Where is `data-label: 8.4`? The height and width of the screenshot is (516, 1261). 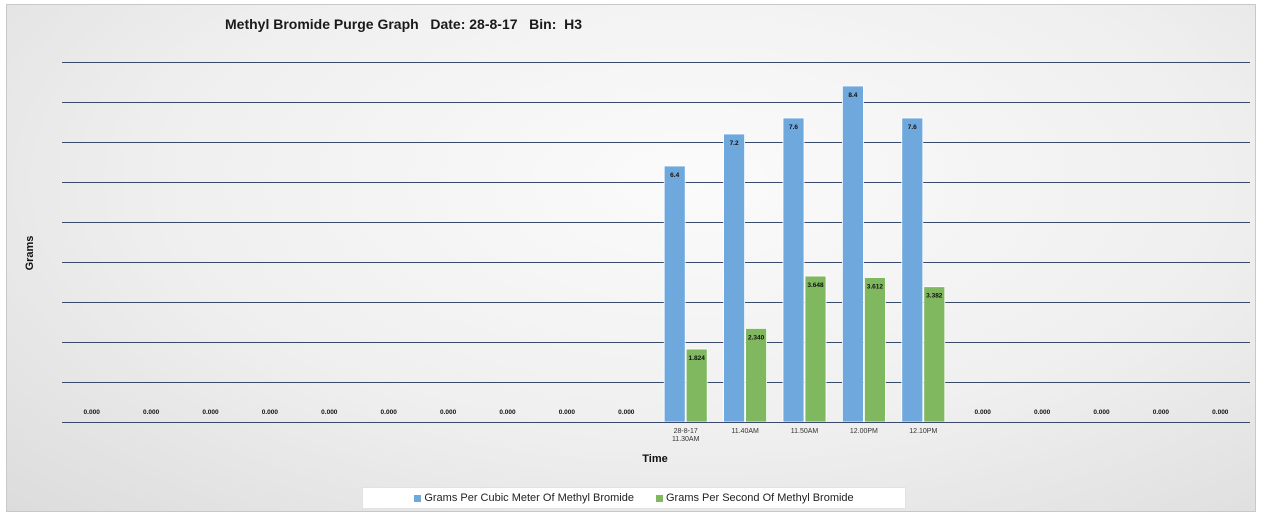
data-label: 8.4 is located at coordinates (852, 95).